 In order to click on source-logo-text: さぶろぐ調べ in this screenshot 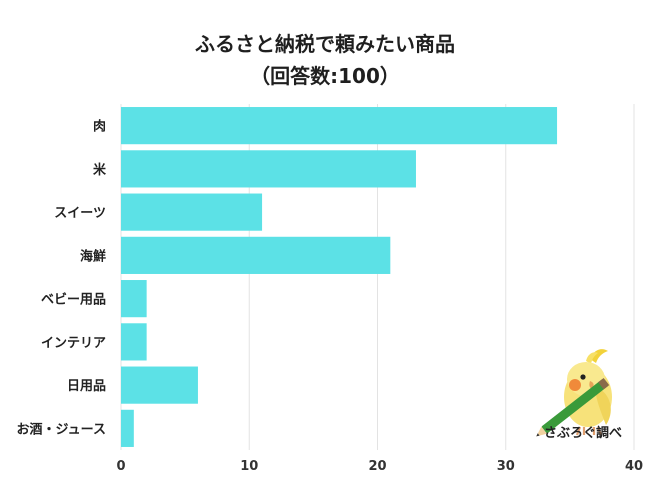, I will do `click(582, 433)`.